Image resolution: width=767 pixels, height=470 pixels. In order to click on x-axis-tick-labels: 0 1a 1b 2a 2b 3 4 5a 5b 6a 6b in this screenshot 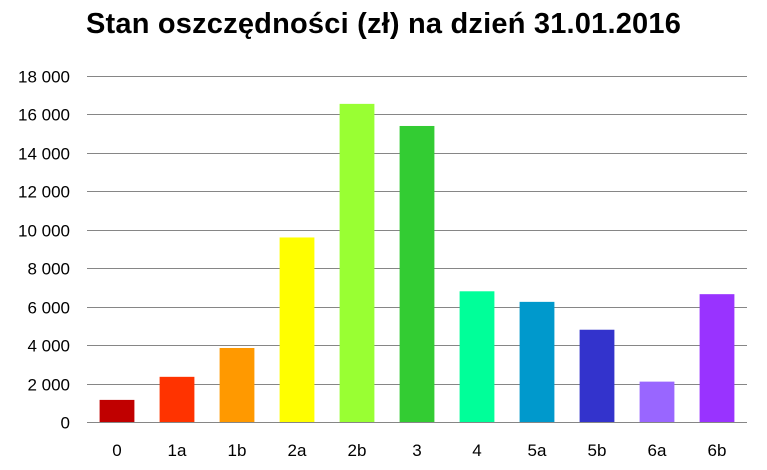, I will do `click(419, 450)`.